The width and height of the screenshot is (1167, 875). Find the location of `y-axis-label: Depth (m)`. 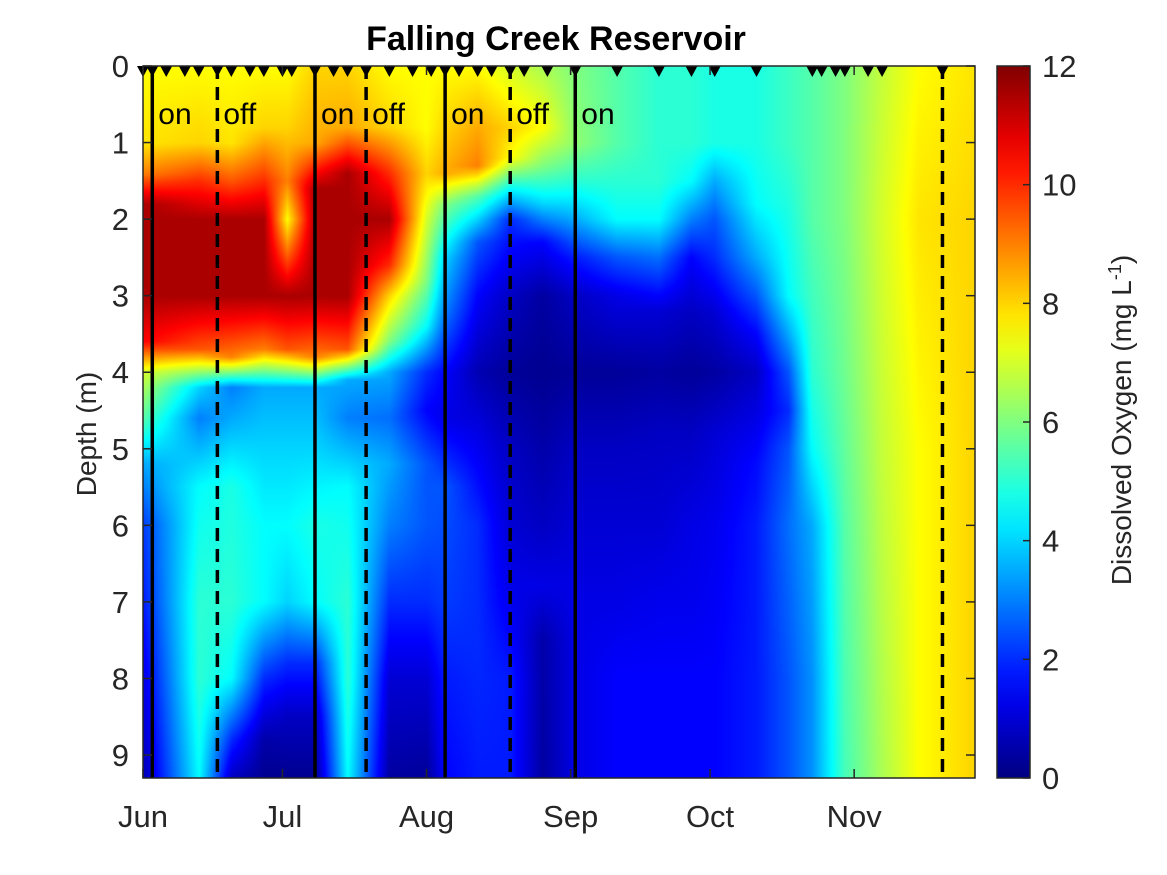

y-axis-label: Depth (m) is located at coordinates (86, 434).